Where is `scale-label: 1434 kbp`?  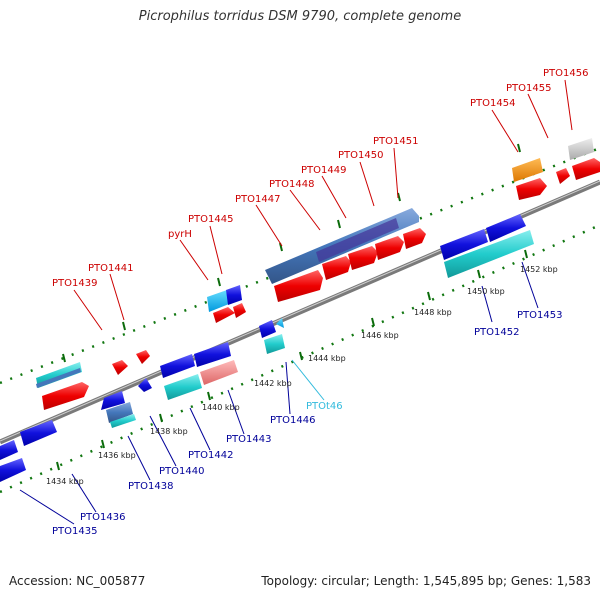
scale-label: 1434 kbp is located at coordinates (65, 481).